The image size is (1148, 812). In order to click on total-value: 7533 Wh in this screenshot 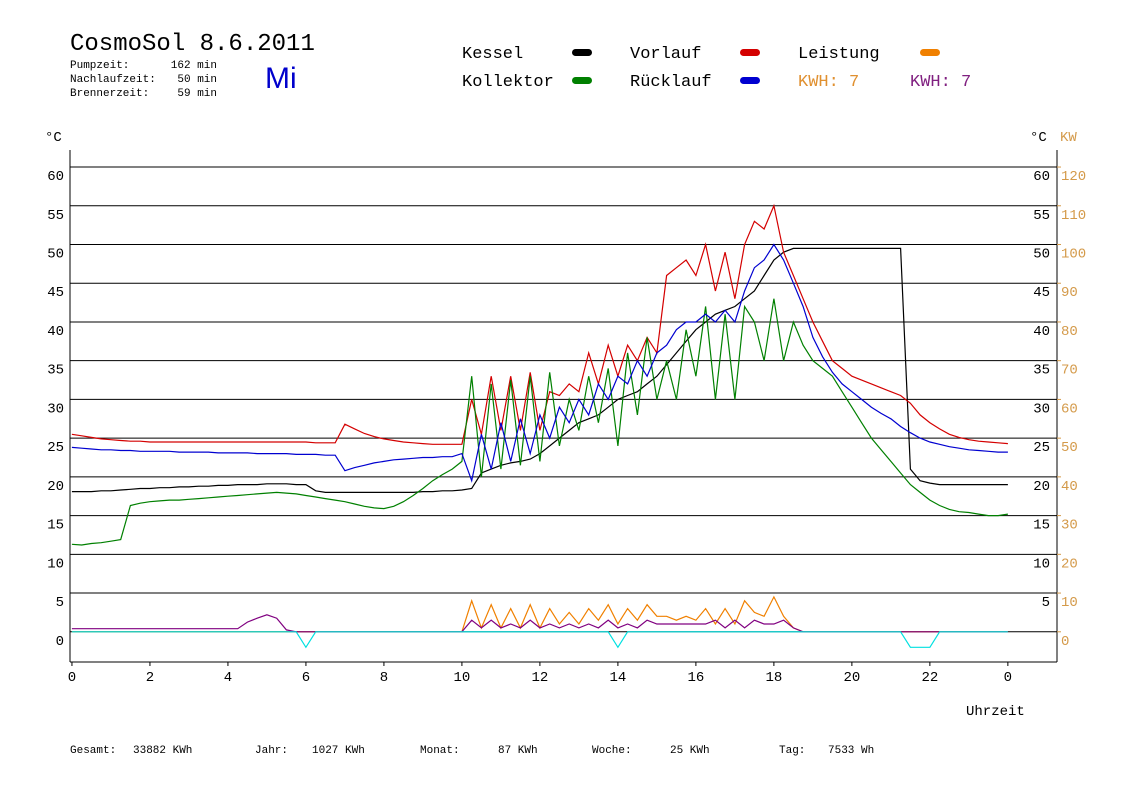, I will do `click(851, 751)`.